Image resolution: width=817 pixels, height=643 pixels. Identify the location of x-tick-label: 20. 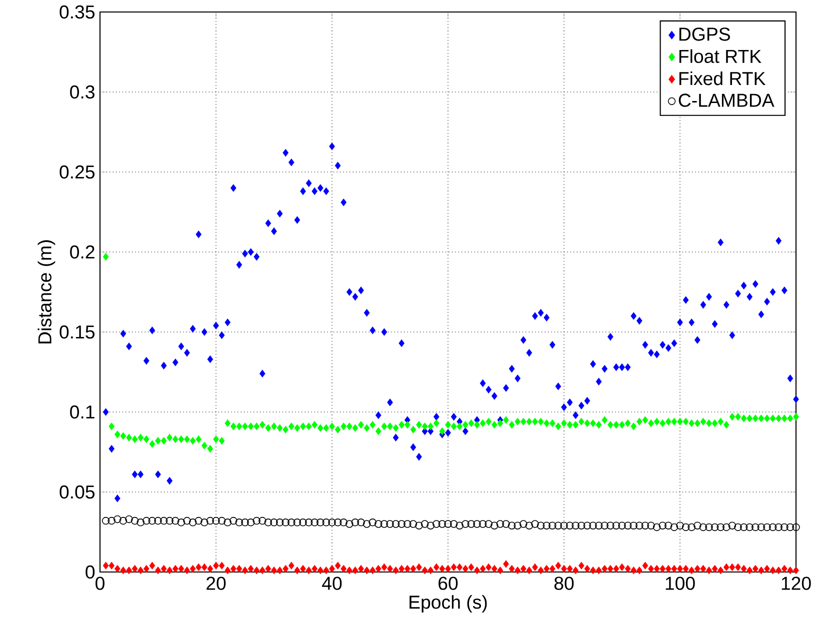
(216, 583).